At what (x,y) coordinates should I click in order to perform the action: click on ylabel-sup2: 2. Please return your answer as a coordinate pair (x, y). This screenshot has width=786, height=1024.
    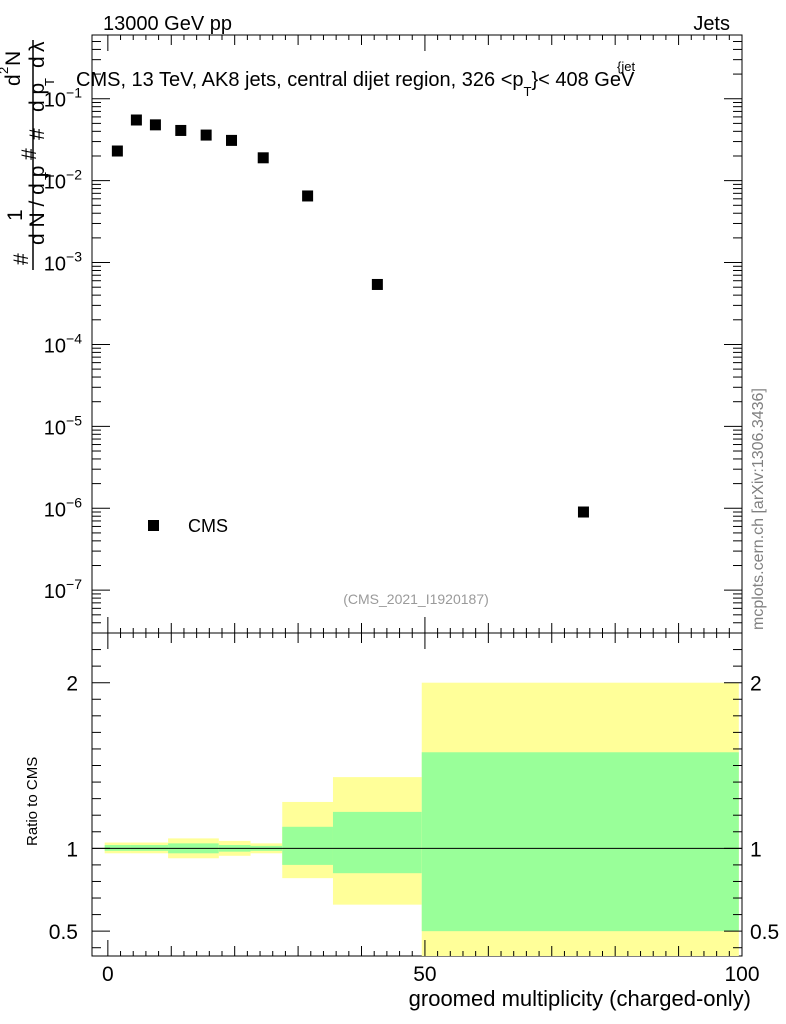
    Looking at the image, I should click on (5, 70).